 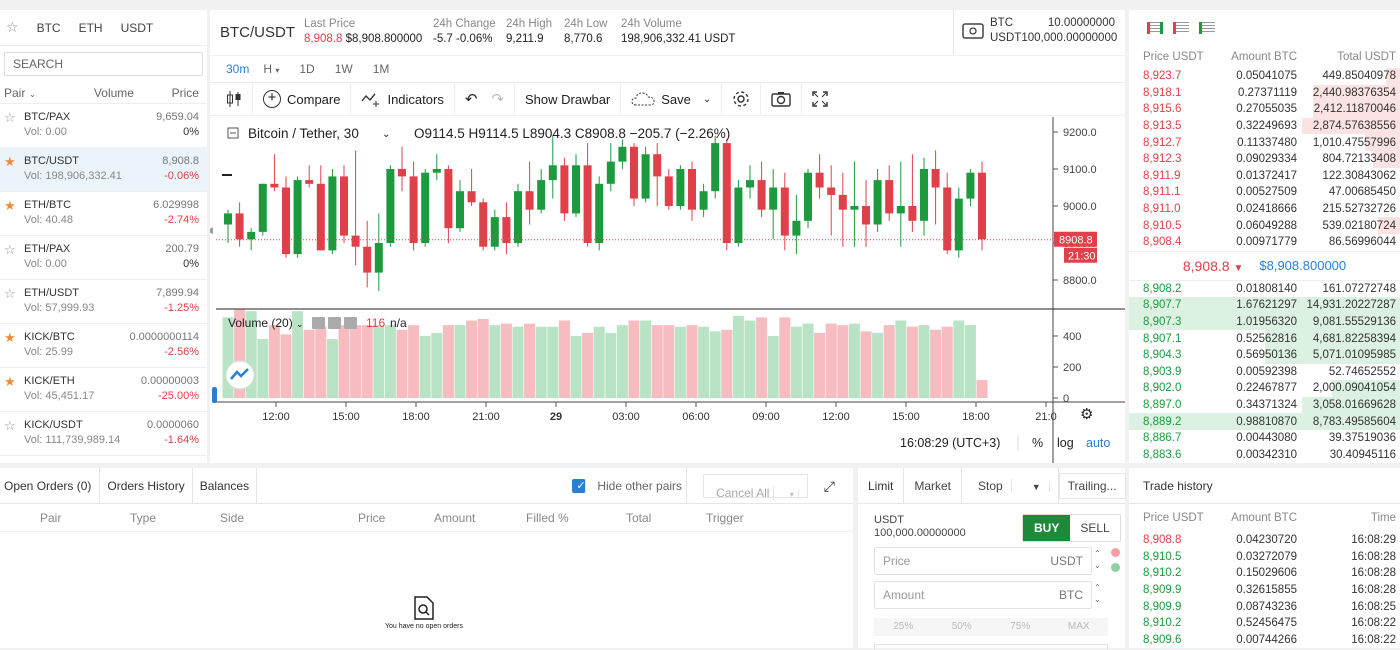 What do you see at coordinates (1264, 355) in the screenshot?
I see `book-row: 8,904.3 0.56950136 5,071.01095985` at bounding box center [1264, 355].